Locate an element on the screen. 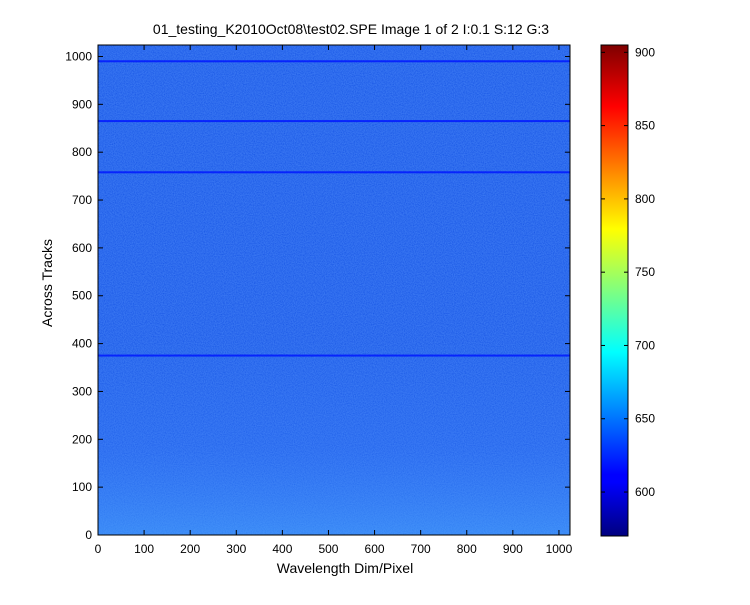 This screenshot has width=750, height=605. colorbar-tick-label: 750 is located at coordinates (645, 272).